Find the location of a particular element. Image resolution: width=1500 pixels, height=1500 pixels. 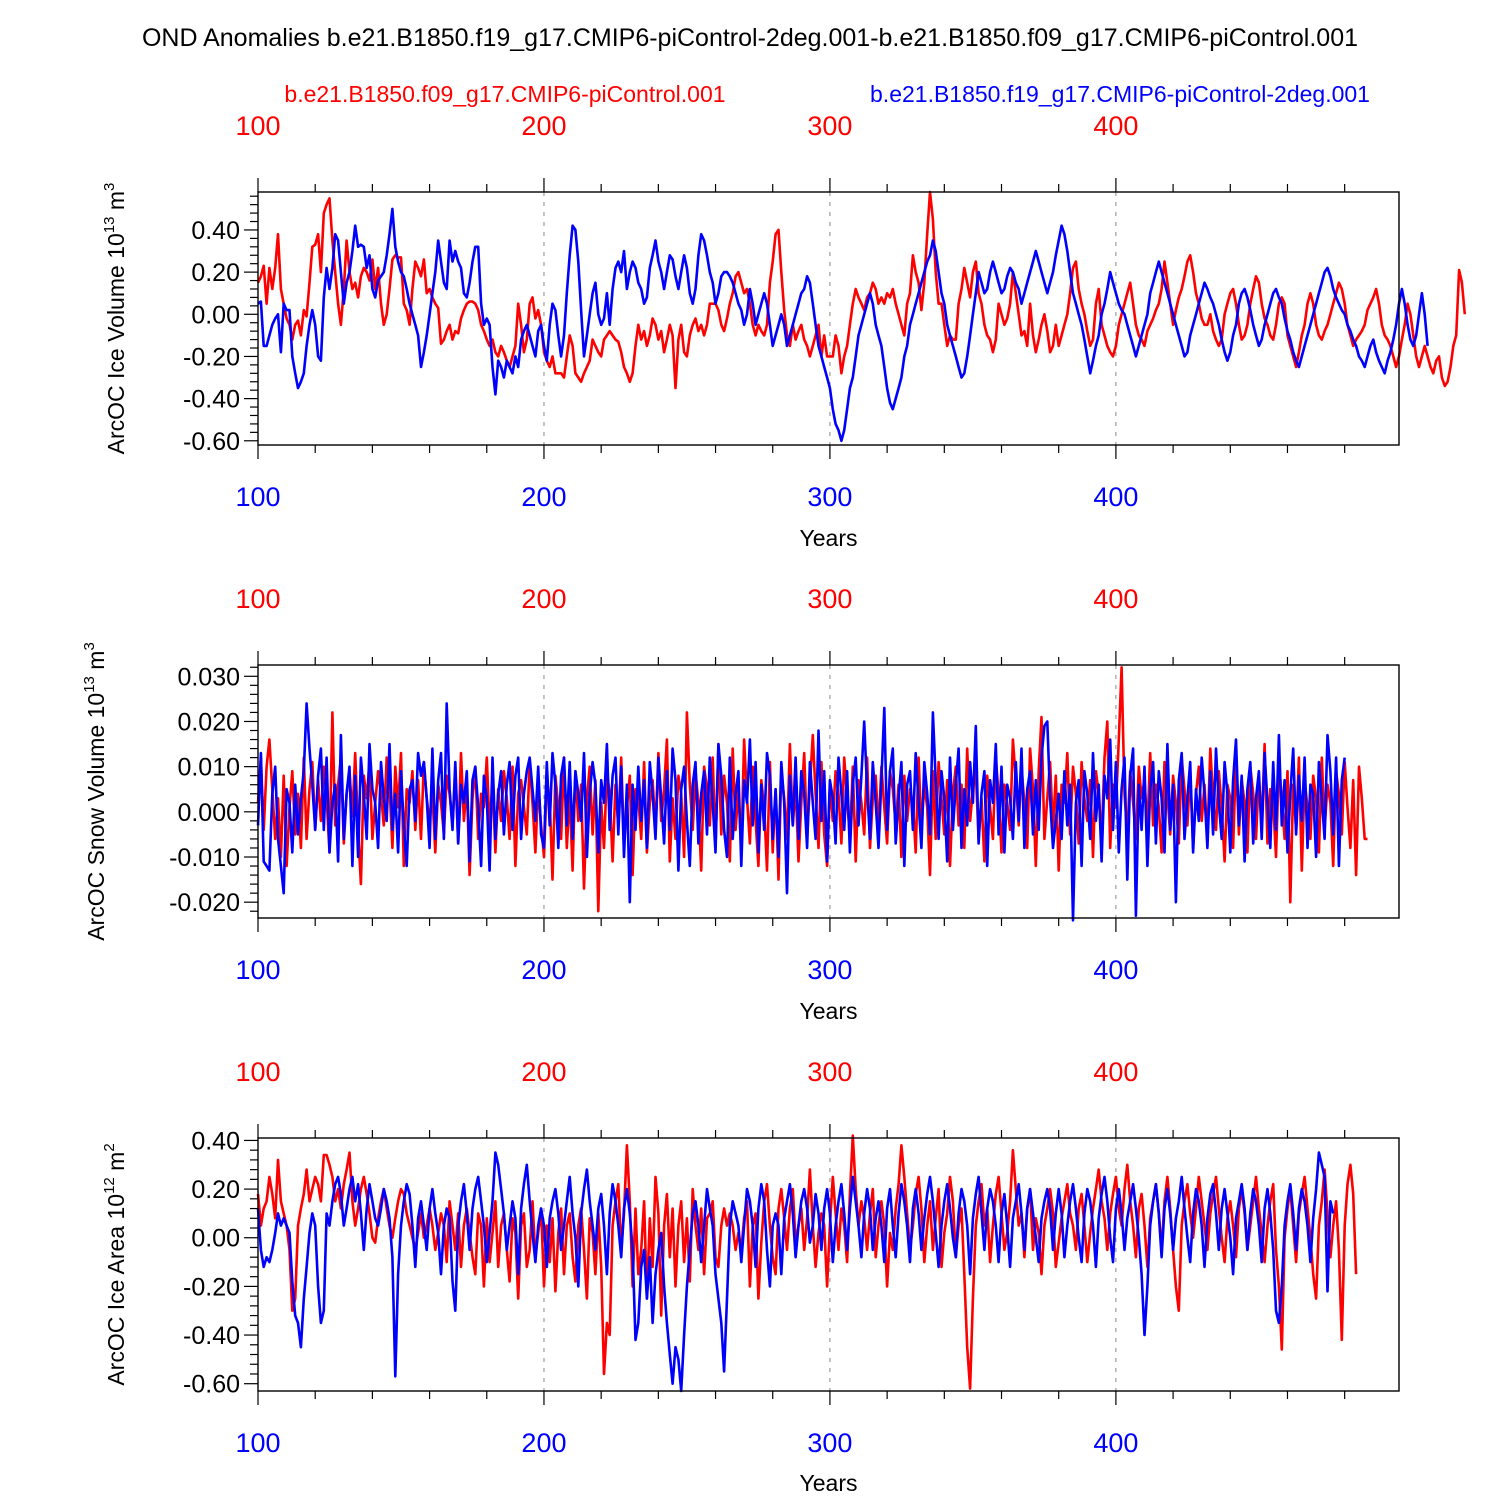

legend-red-run: b.e21.B1850.f09_g17.CMIP6-piControl.001 is located at coordinates (504, 94).